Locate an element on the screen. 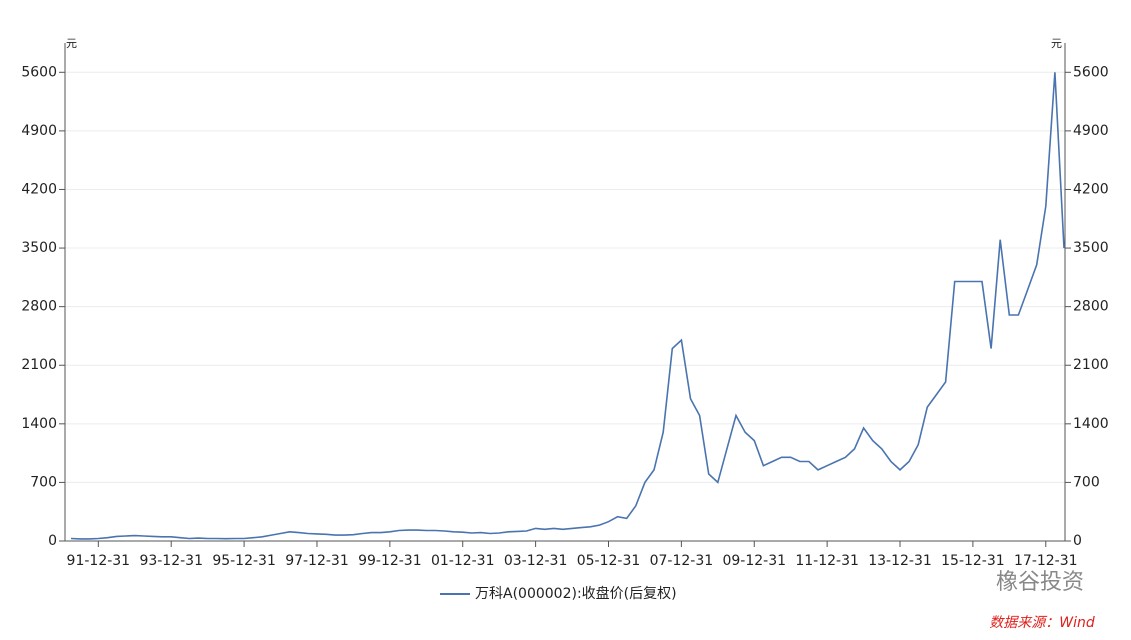 The width and height of the screenshot is (1131, 640). y2-tick-label: 0 is located at coordinates (1077, 541).